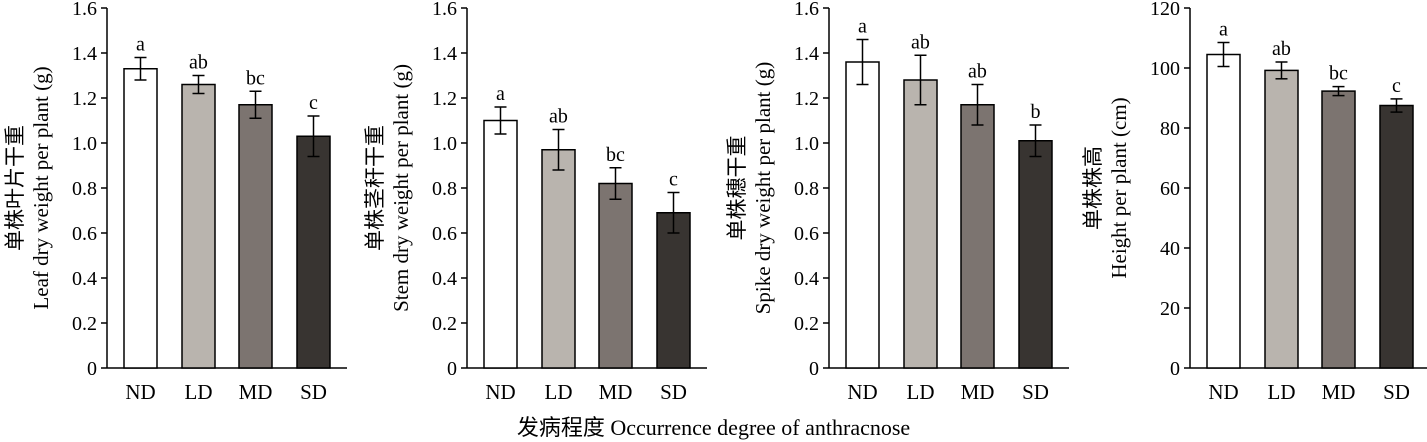 The height and width of the screenshot is (442, 1427). What do you see at coordinates (1093, 188) in the screenshot?
I see `y-axis-title-cn: 单株株高` at bounding box center [1093, 188].